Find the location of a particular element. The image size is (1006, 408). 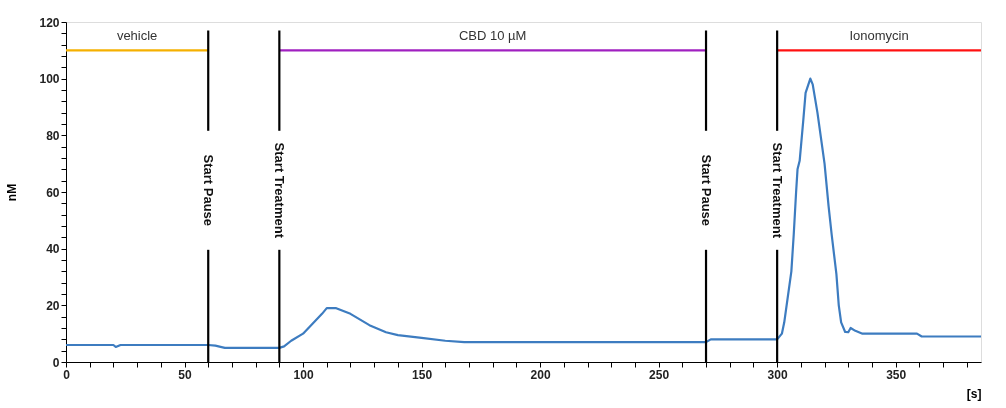

x-tick-label: 50 is located at coordinates (185, 374).